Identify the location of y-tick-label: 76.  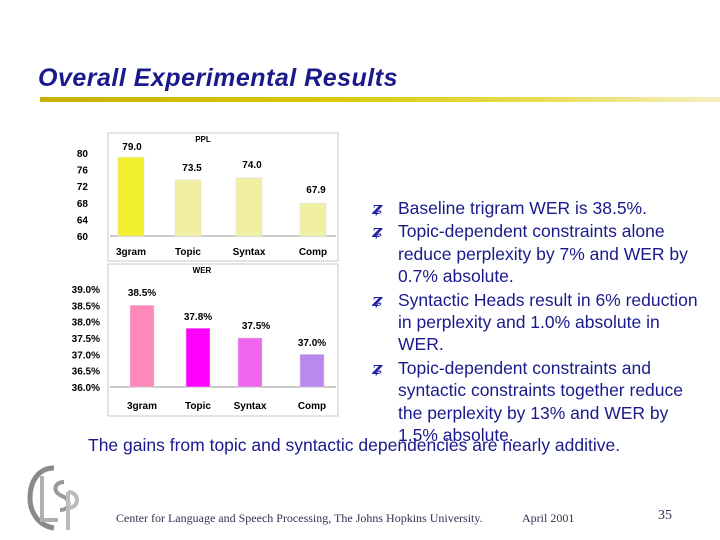
(83, 171).